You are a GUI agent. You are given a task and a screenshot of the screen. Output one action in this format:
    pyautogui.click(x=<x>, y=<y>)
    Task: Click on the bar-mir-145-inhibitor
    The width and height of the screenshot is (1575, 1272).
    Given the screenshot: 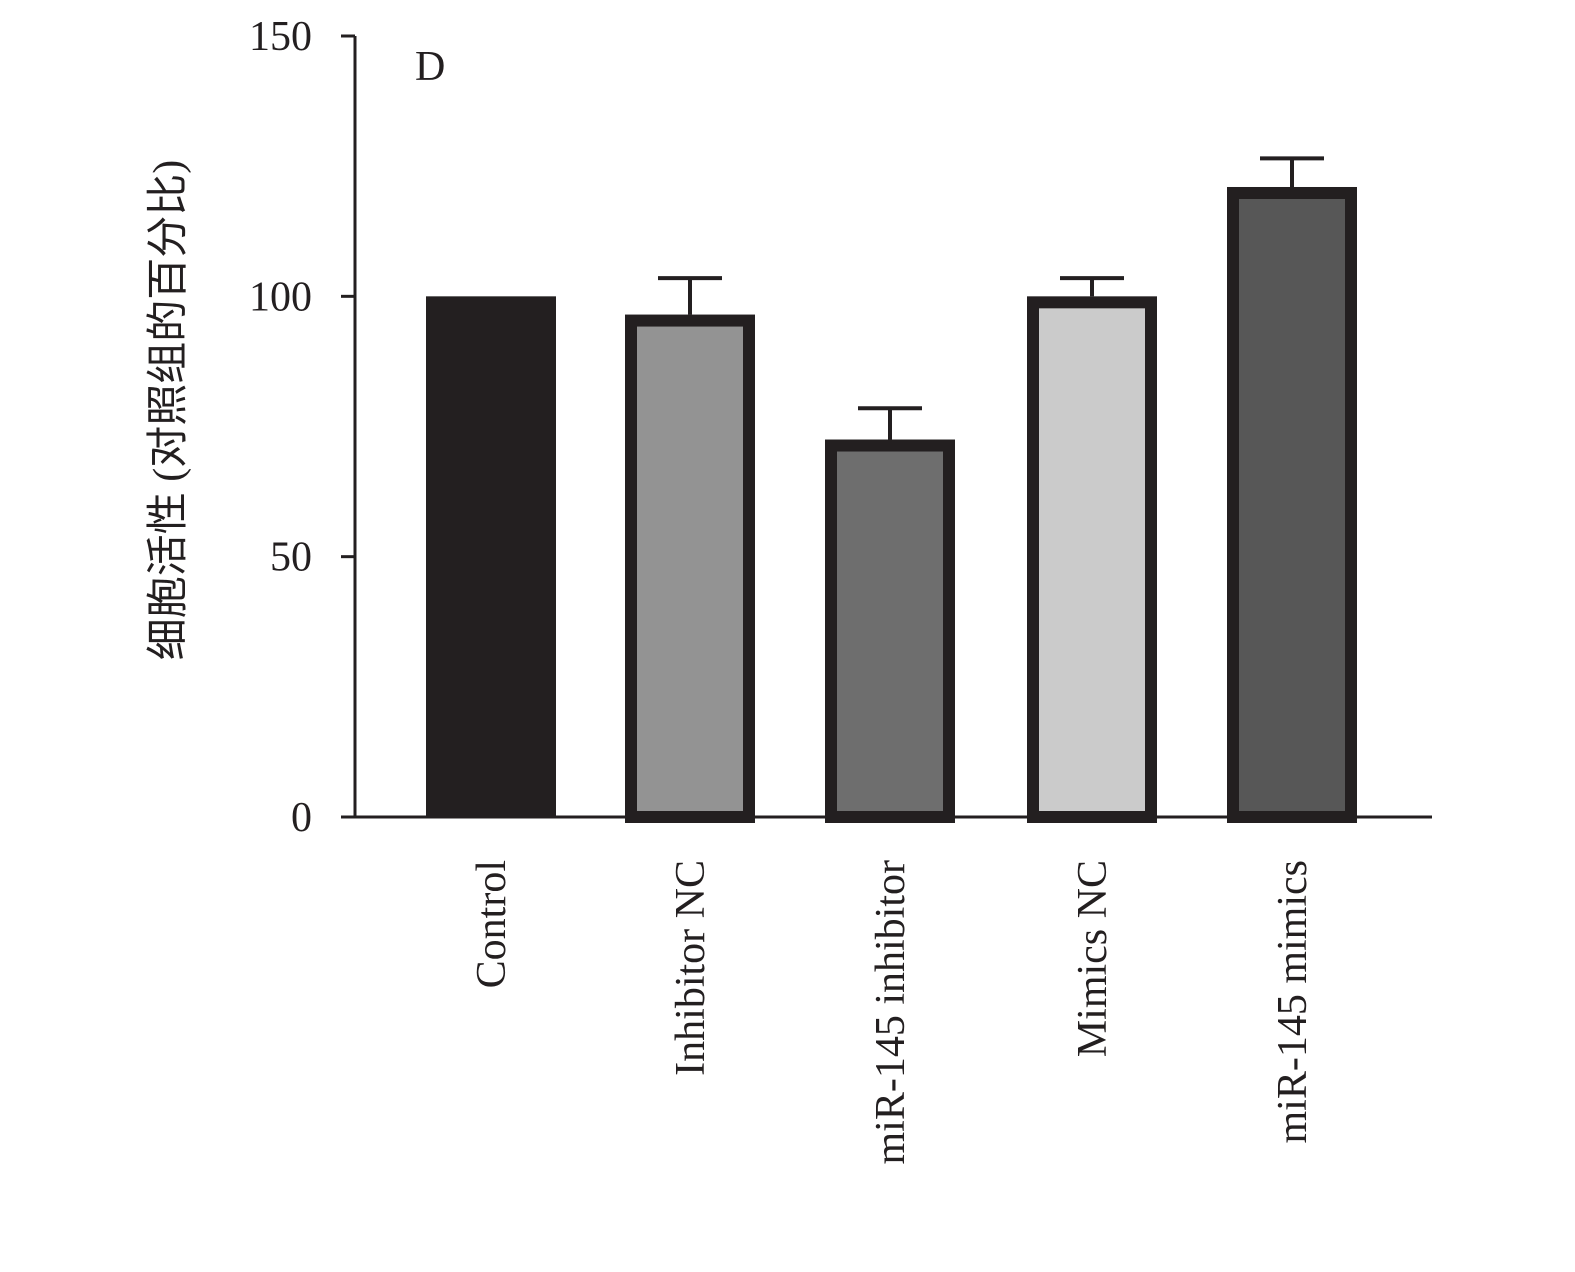 What is the action you would take?
    pyautogui.click(x=890, y=631)
    